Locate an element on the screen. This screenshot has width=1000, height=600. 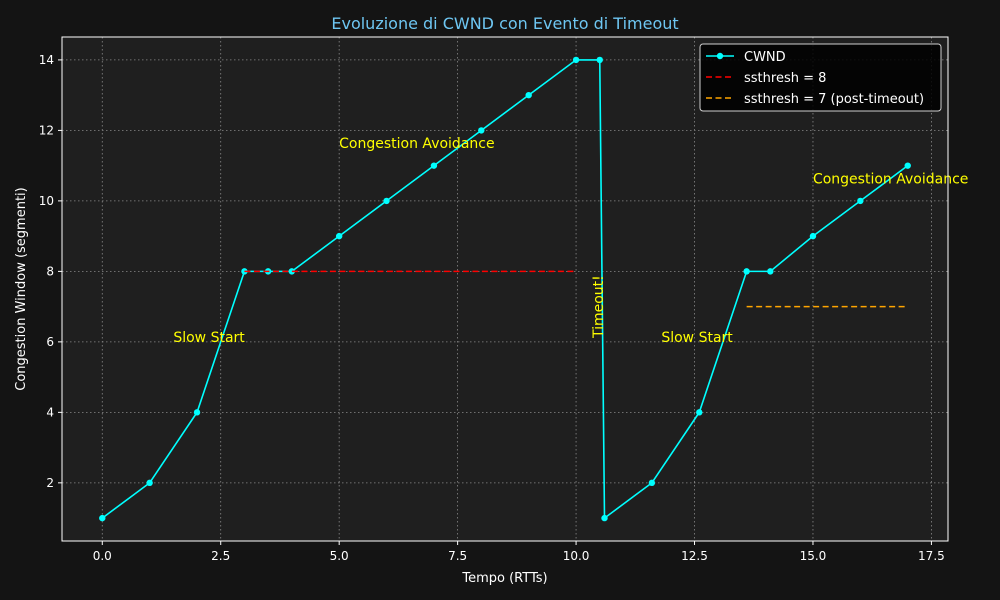
legend-entry: ssthresh = 7 (post-timeout) is located at coordinates (834, 99).